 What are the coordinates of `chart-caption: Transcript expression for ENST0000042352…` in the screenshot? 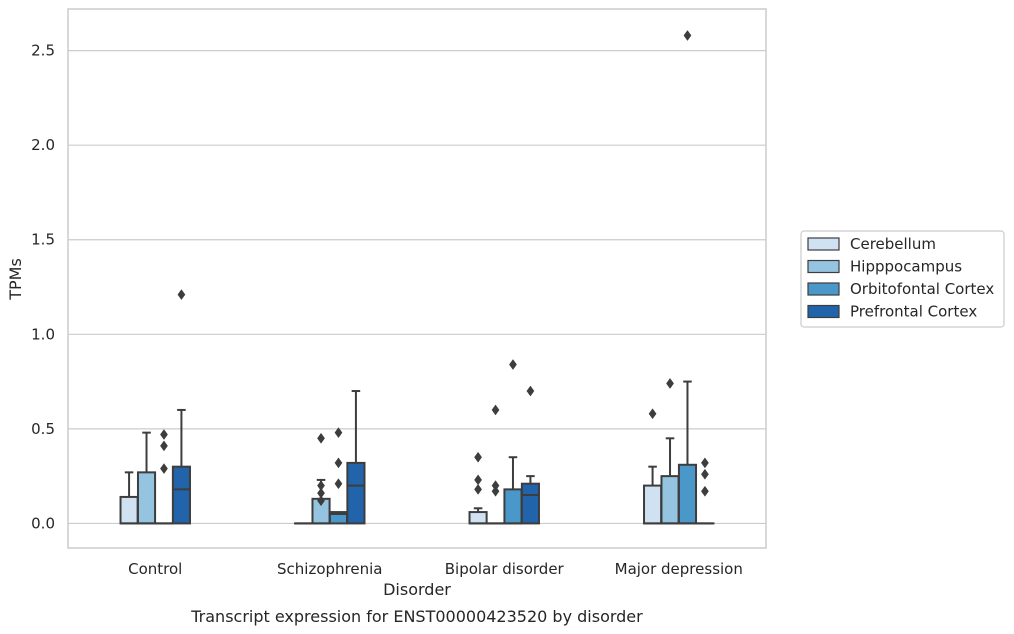 It's located at (416, 616).